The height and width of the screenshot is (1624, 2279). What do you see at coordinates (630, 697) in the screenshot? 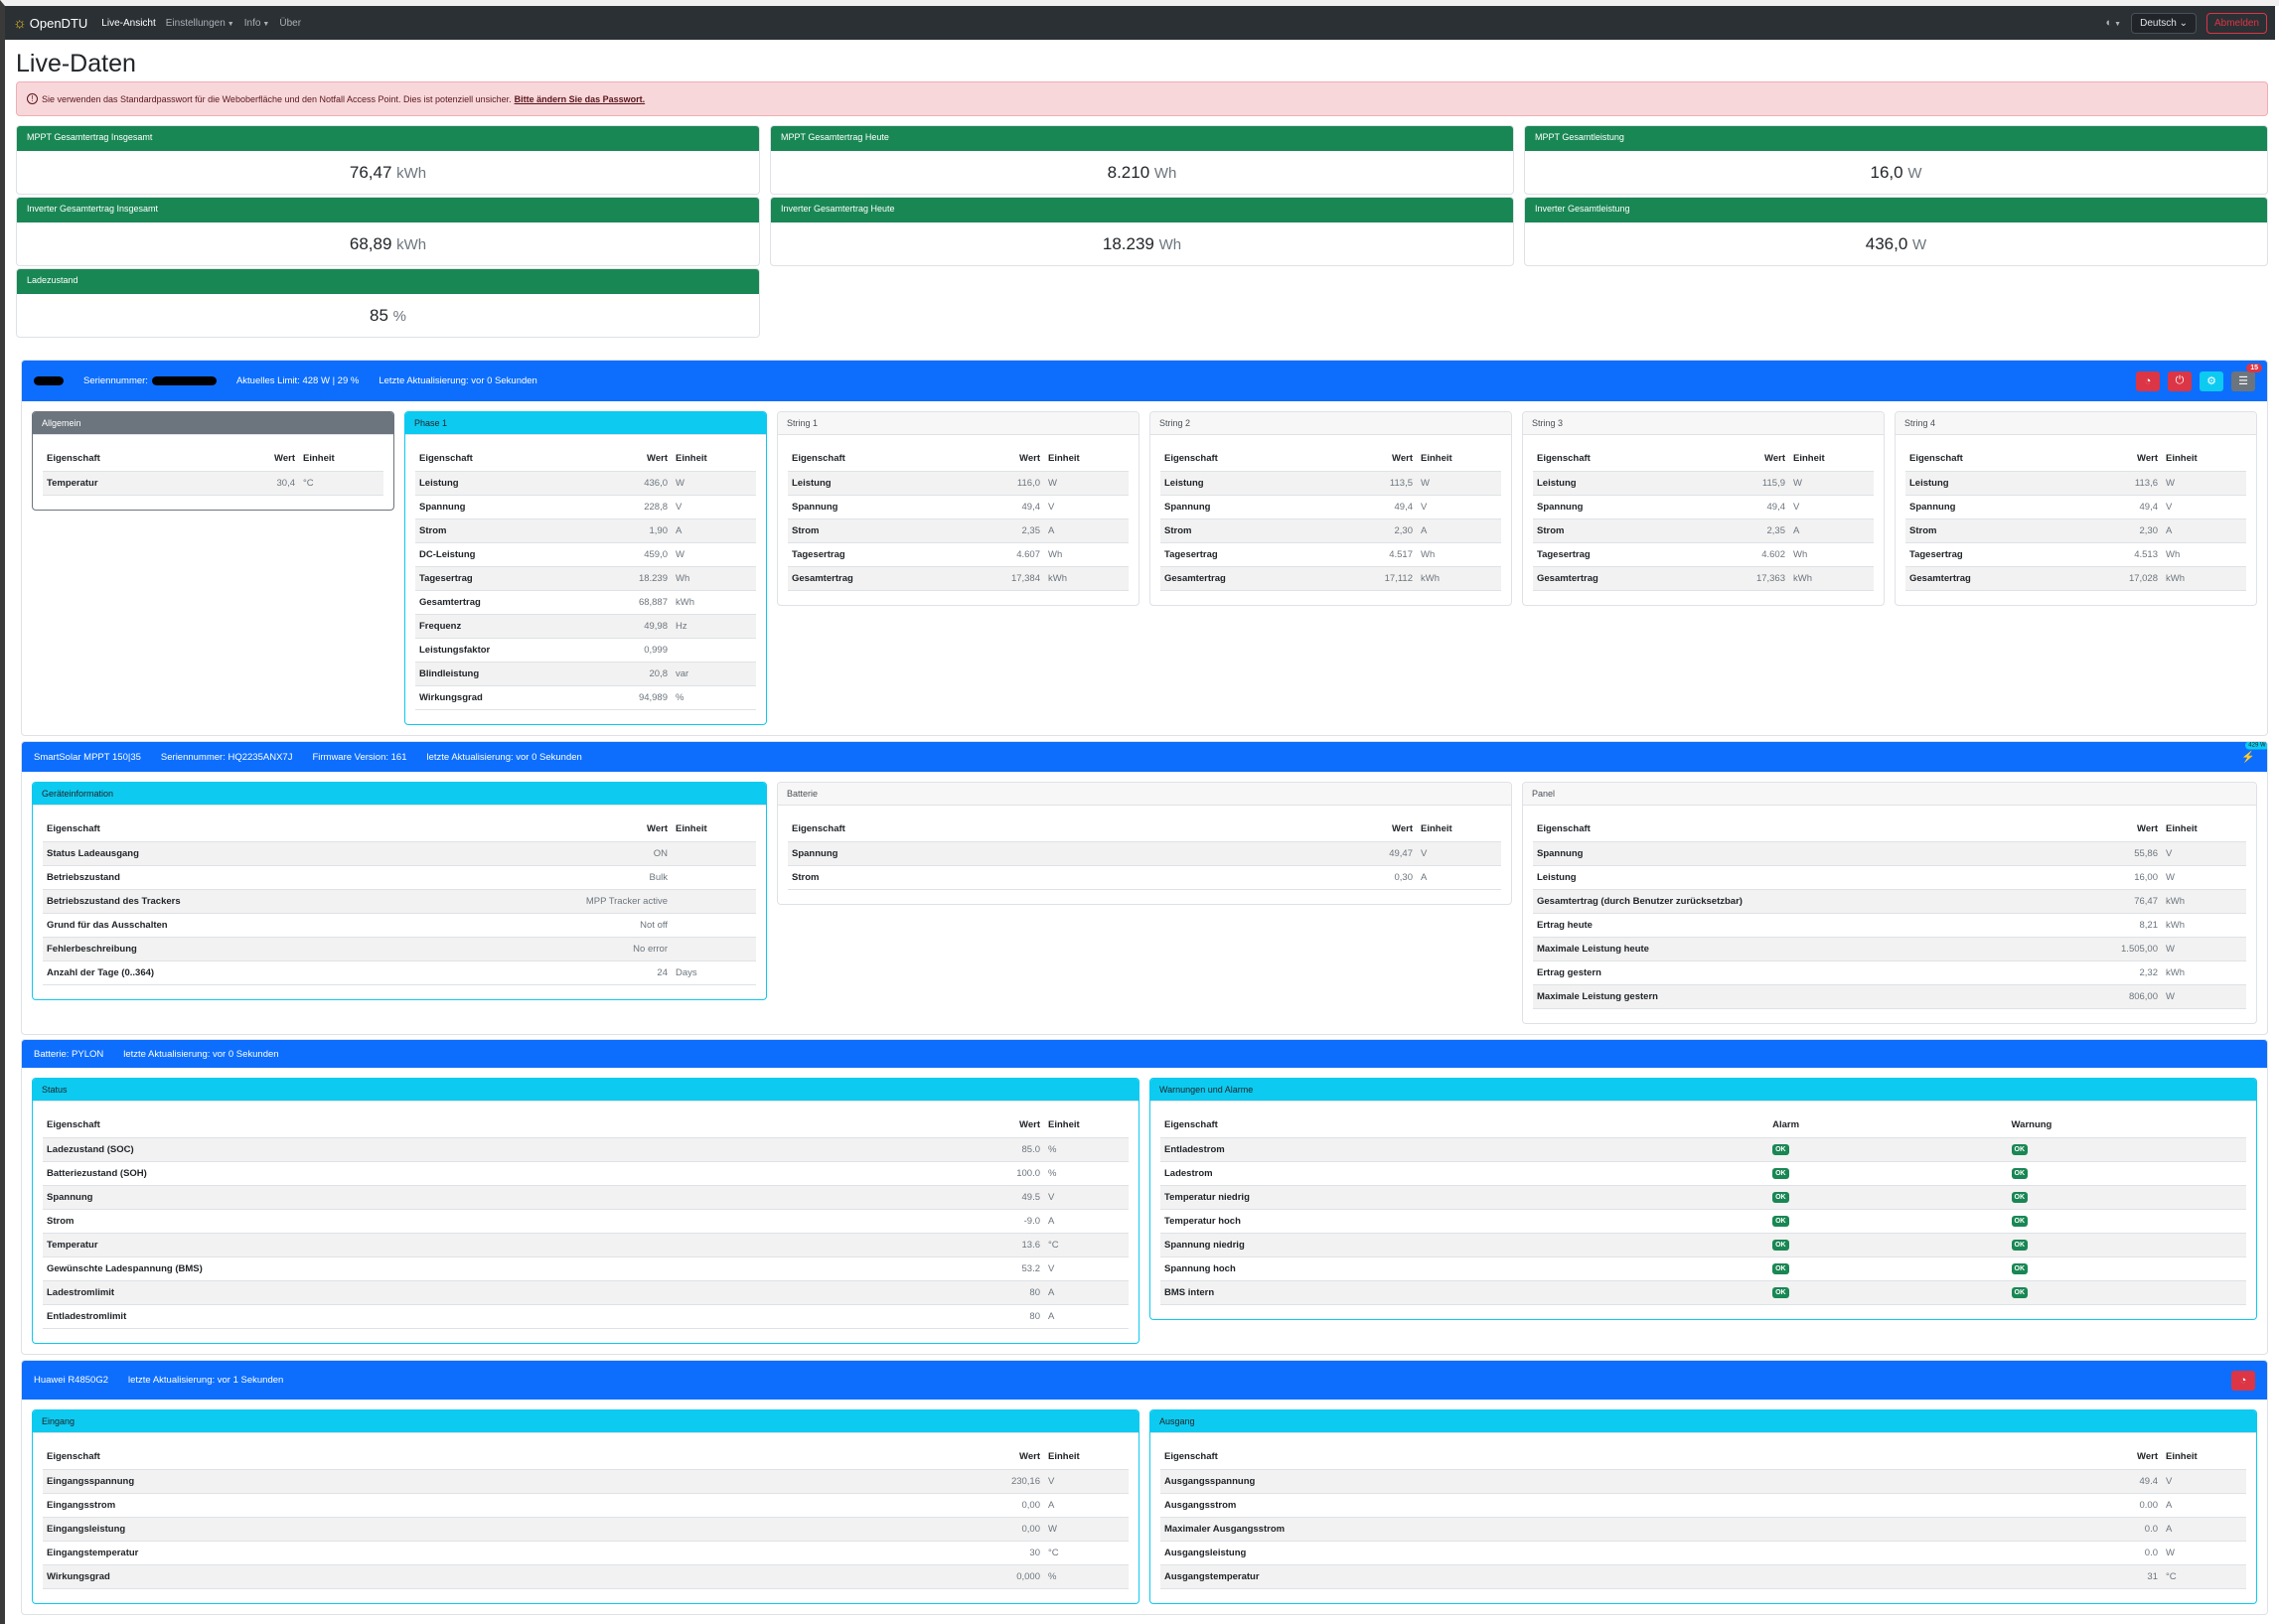
I see `property-value: 94,989` at bounding box center [630, 697].